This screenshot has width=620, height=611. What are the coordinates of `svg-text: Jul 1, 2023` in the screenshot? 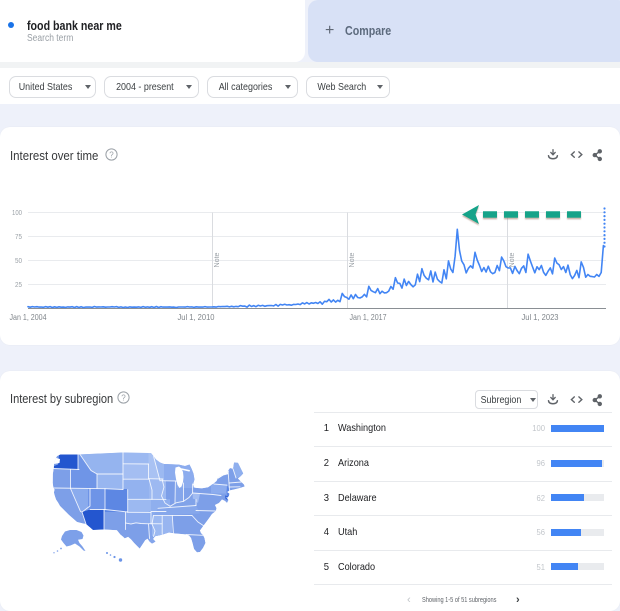 It's located at (541, 317).